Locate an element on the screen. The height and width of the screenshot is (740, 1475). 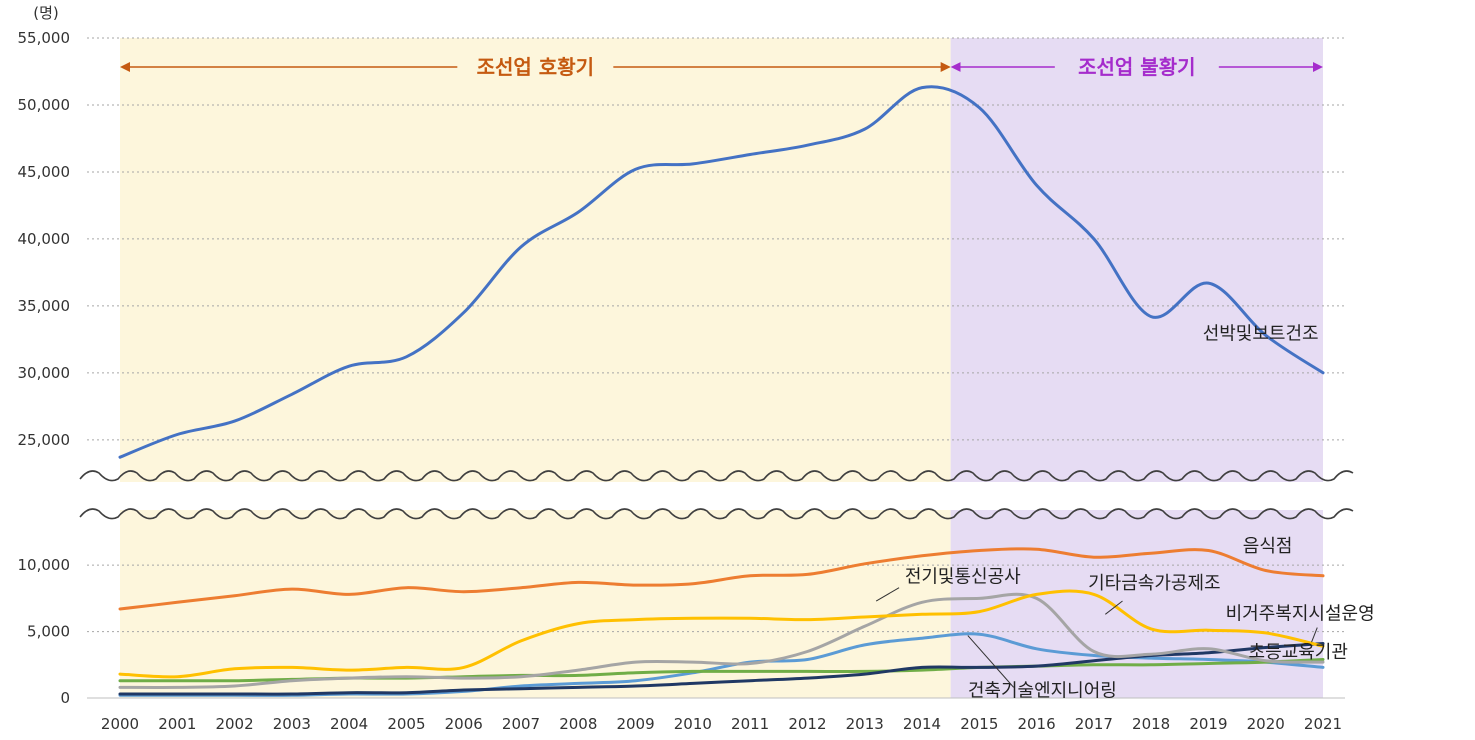
y-tick-upper-3: 40,000 is located at coordinates (44, 239).